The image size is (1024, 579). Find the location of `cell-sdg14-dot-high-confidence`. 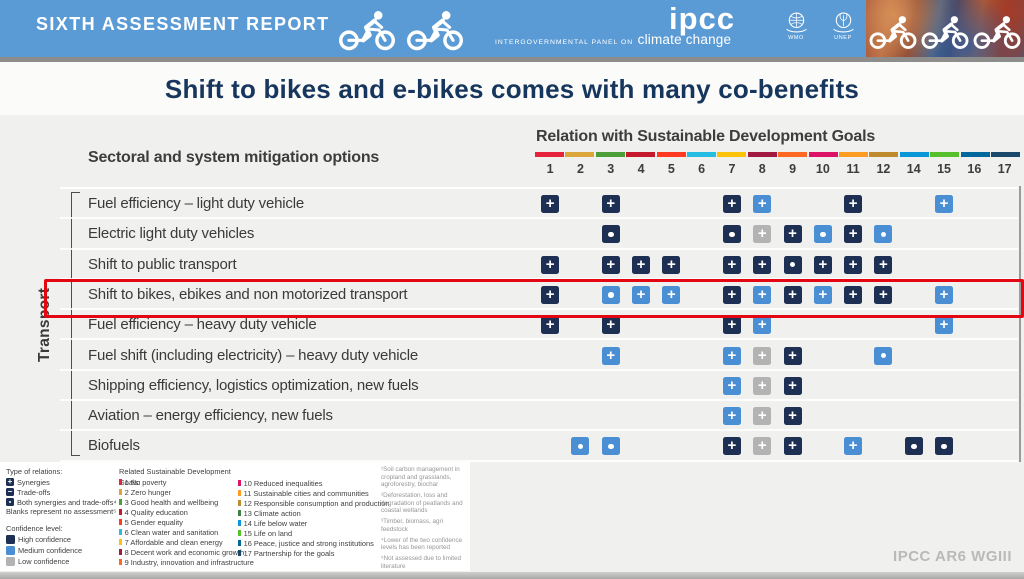

cell-sdg14-dot-high-confidence is located at coordinates (913, 446).